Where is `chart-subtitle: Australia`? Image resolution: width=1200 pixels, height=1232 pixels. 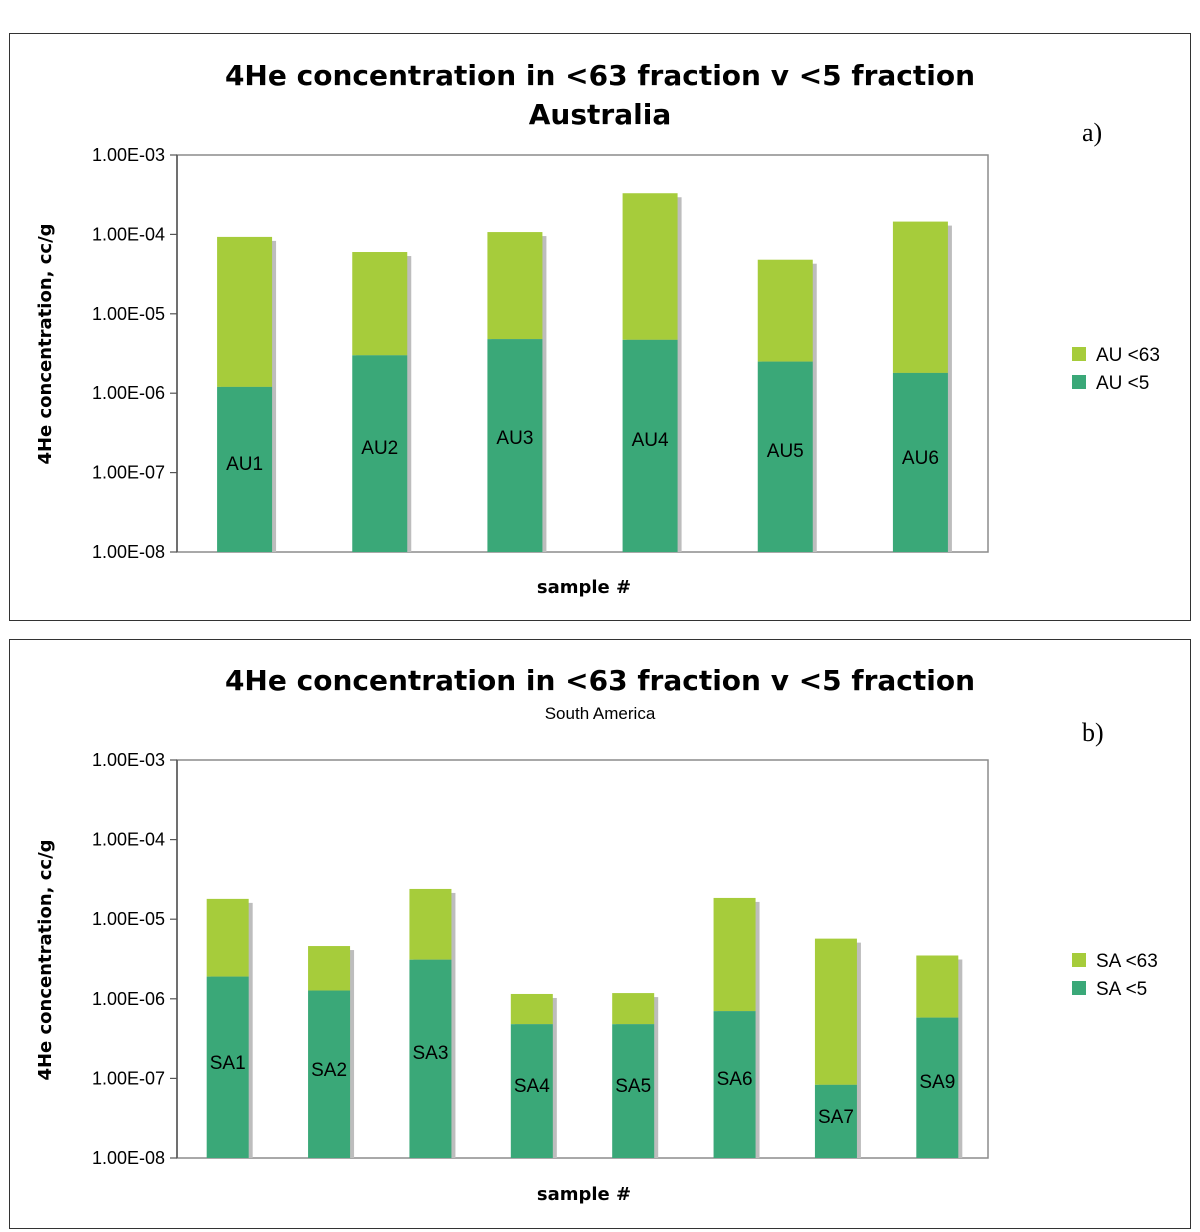
chart-subtitle: Australia is located at coordinates (600, 114).